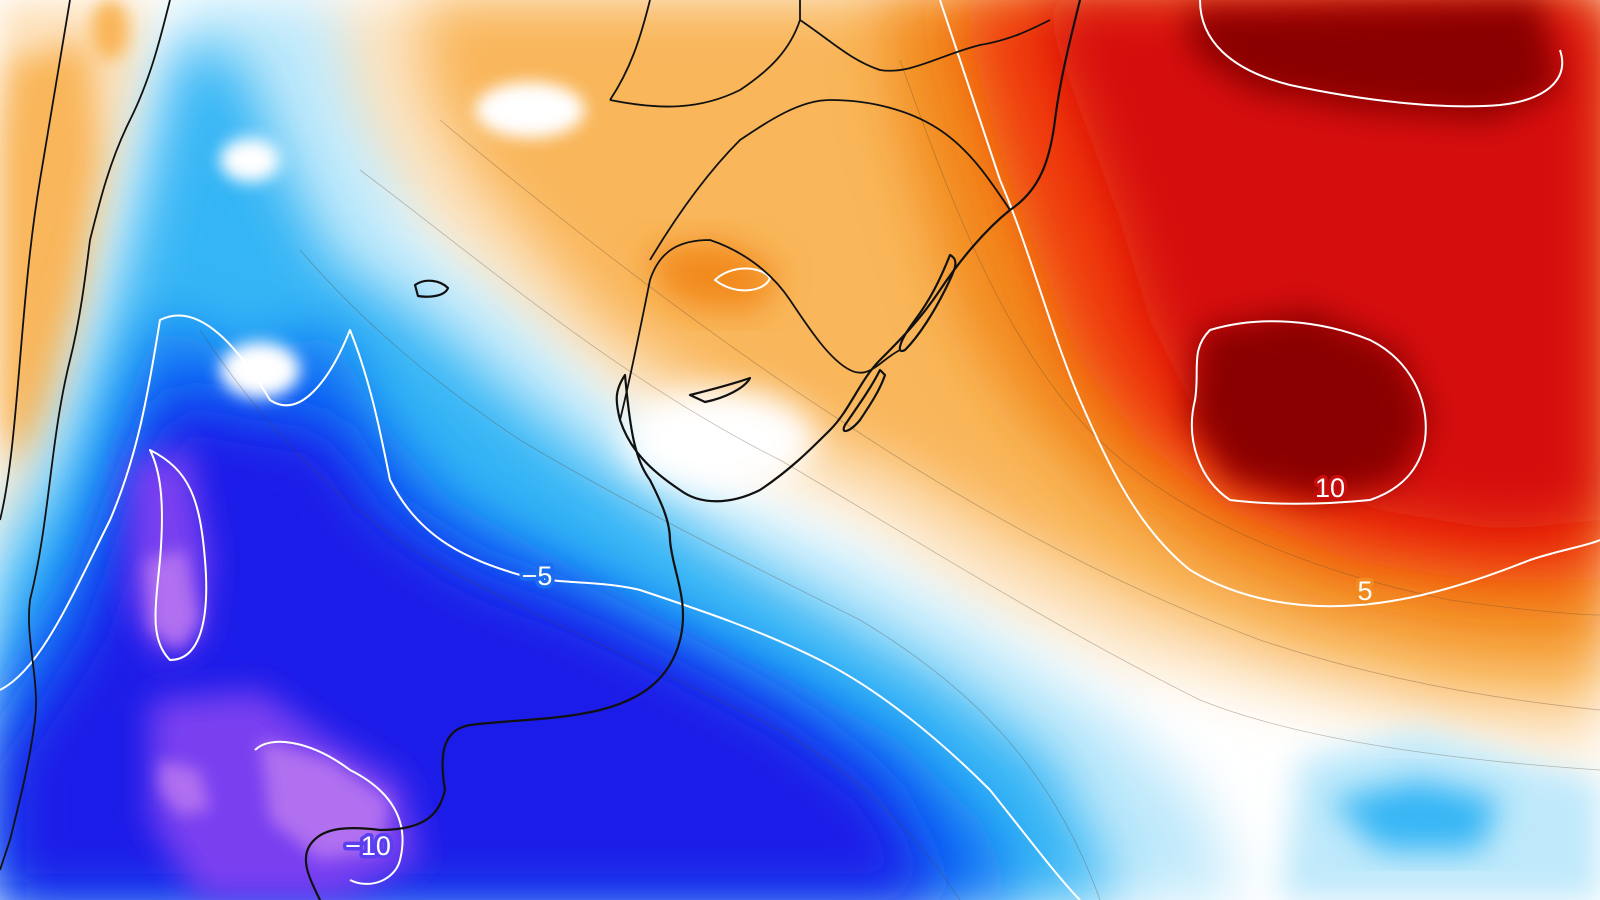 The image size is (1600, 900). I want to click on paraguay-border, so click(705, 54).